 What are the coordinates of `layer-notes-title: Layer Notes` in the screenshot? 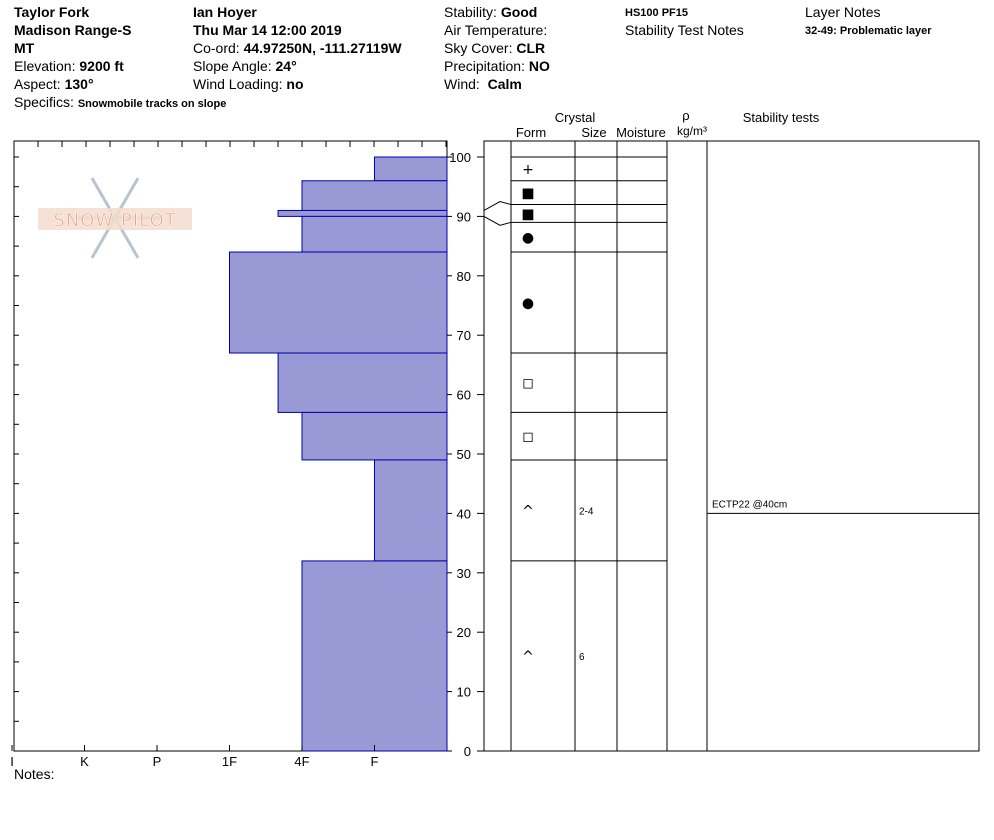 It's located at (843, 12).